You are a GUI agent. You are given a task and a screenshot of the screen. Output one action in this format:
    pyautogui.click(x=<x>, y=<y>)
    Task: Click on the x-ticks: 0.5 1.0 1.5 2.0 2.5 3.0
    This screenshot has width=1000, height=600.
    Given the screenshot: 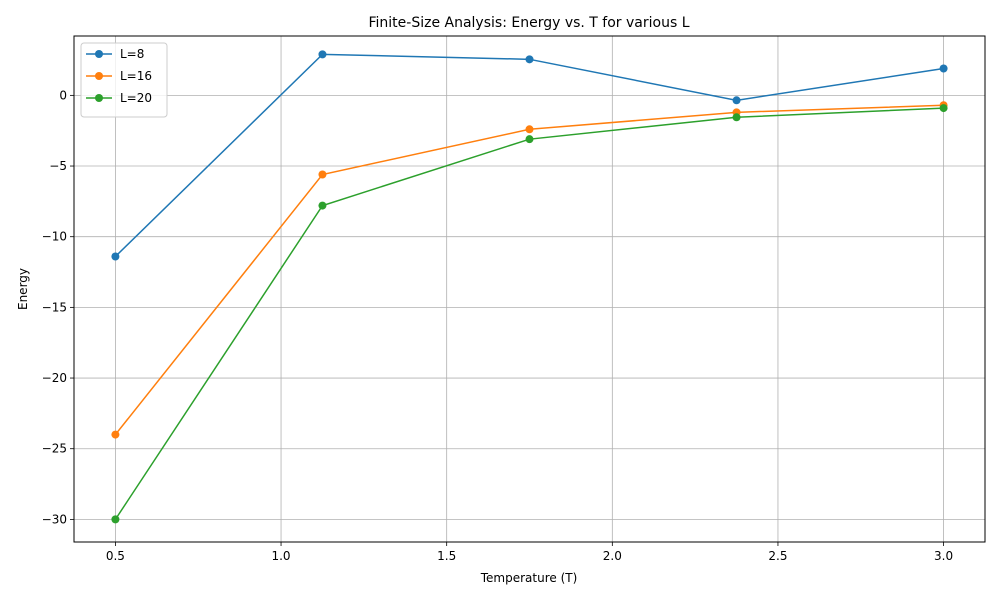 What is the action you would take?
    pyautogui.click(x=529, y=552)
    